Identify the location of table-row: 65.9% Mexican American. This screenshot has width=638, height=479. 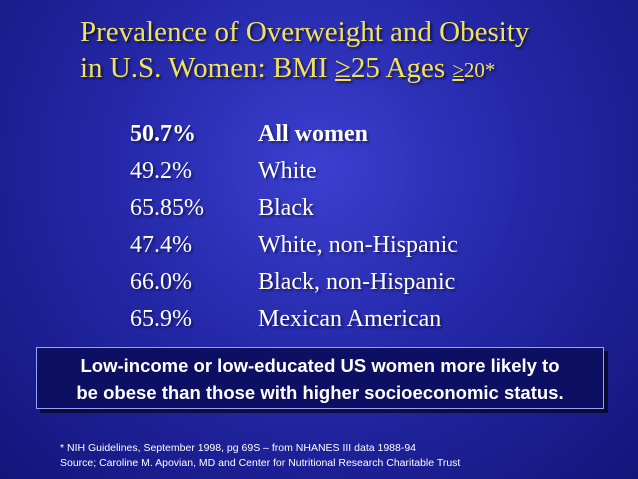
(294, 319).